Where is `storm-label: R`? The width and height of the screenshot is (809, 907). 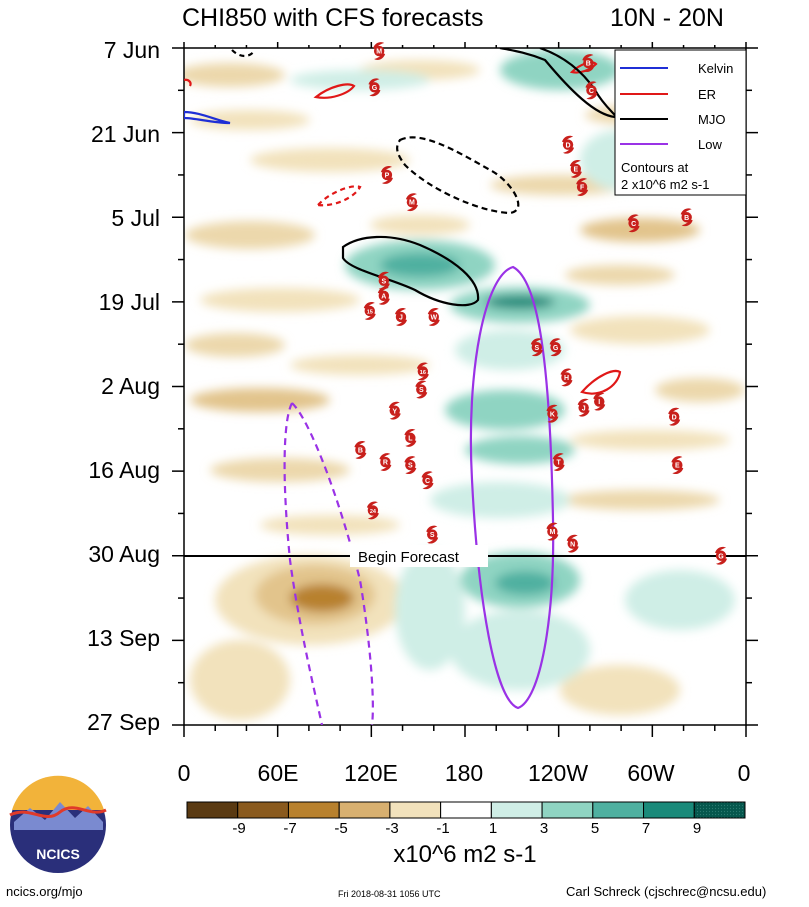 storm-label: R is located at coordinates (385, 463).